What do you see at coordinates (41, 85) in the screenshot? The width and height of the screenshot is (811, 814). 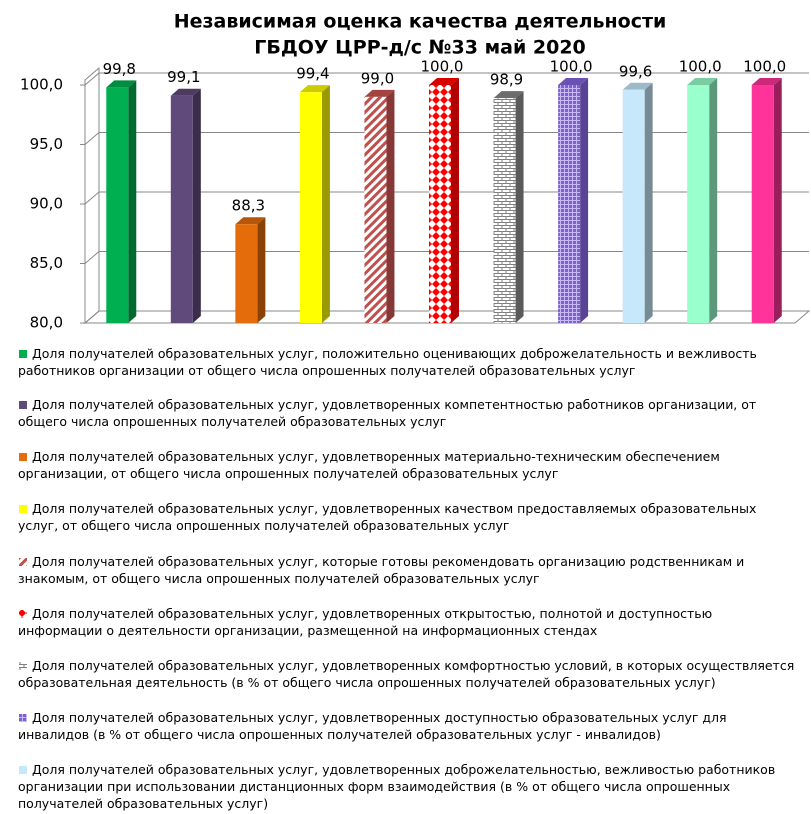 I see `y-tick-label: 100,0` at bounding box center [41, 85].